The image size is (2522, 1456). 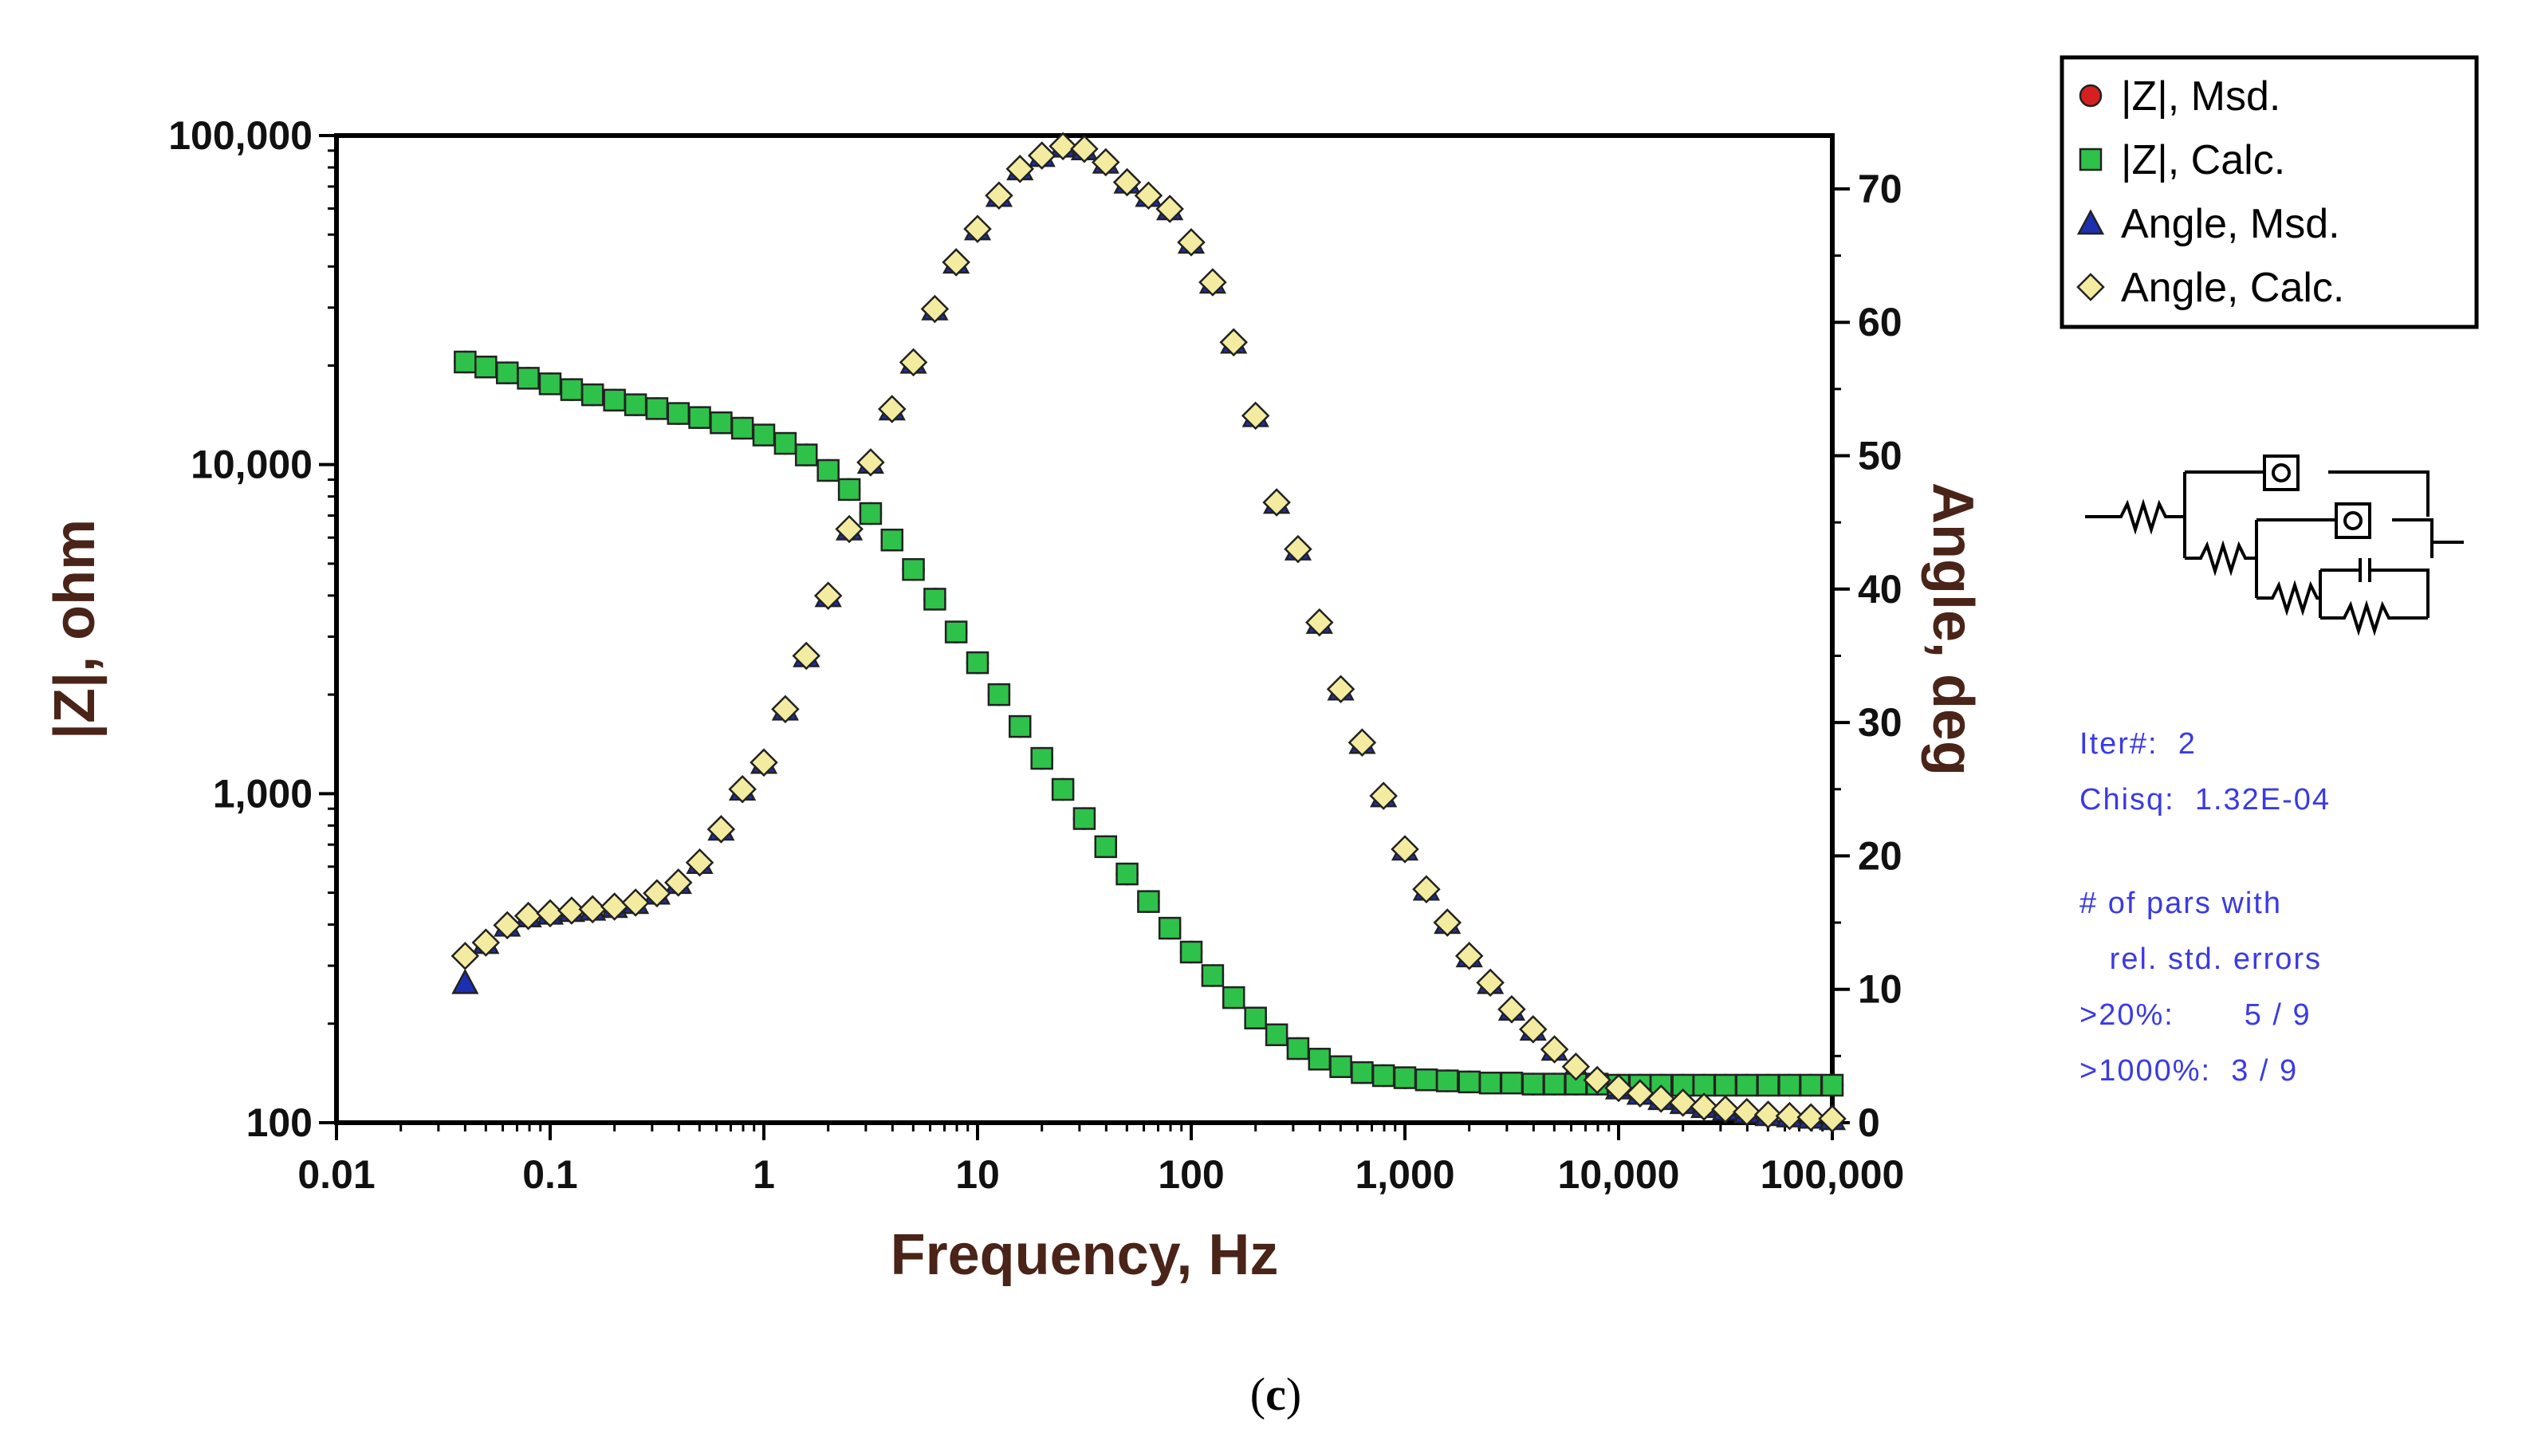 What do you see at coordinates (2205, 800) in the screenshot?
I see `chisq-text: Chisq: 1.32E-04` at bounding box center [2205, 800].